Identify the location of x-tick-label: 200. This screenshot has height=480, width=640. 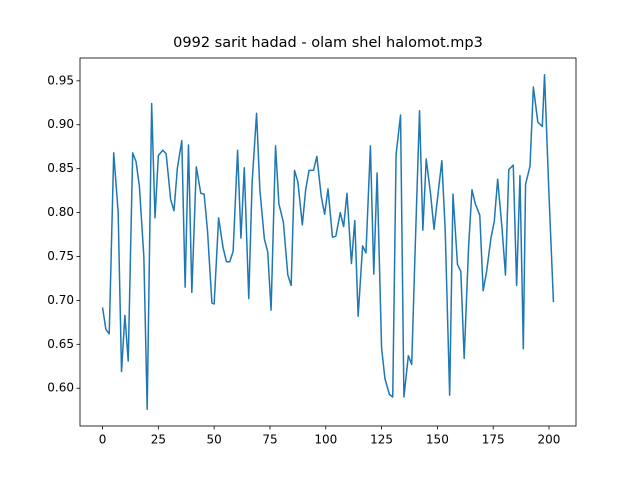
(549, 440).